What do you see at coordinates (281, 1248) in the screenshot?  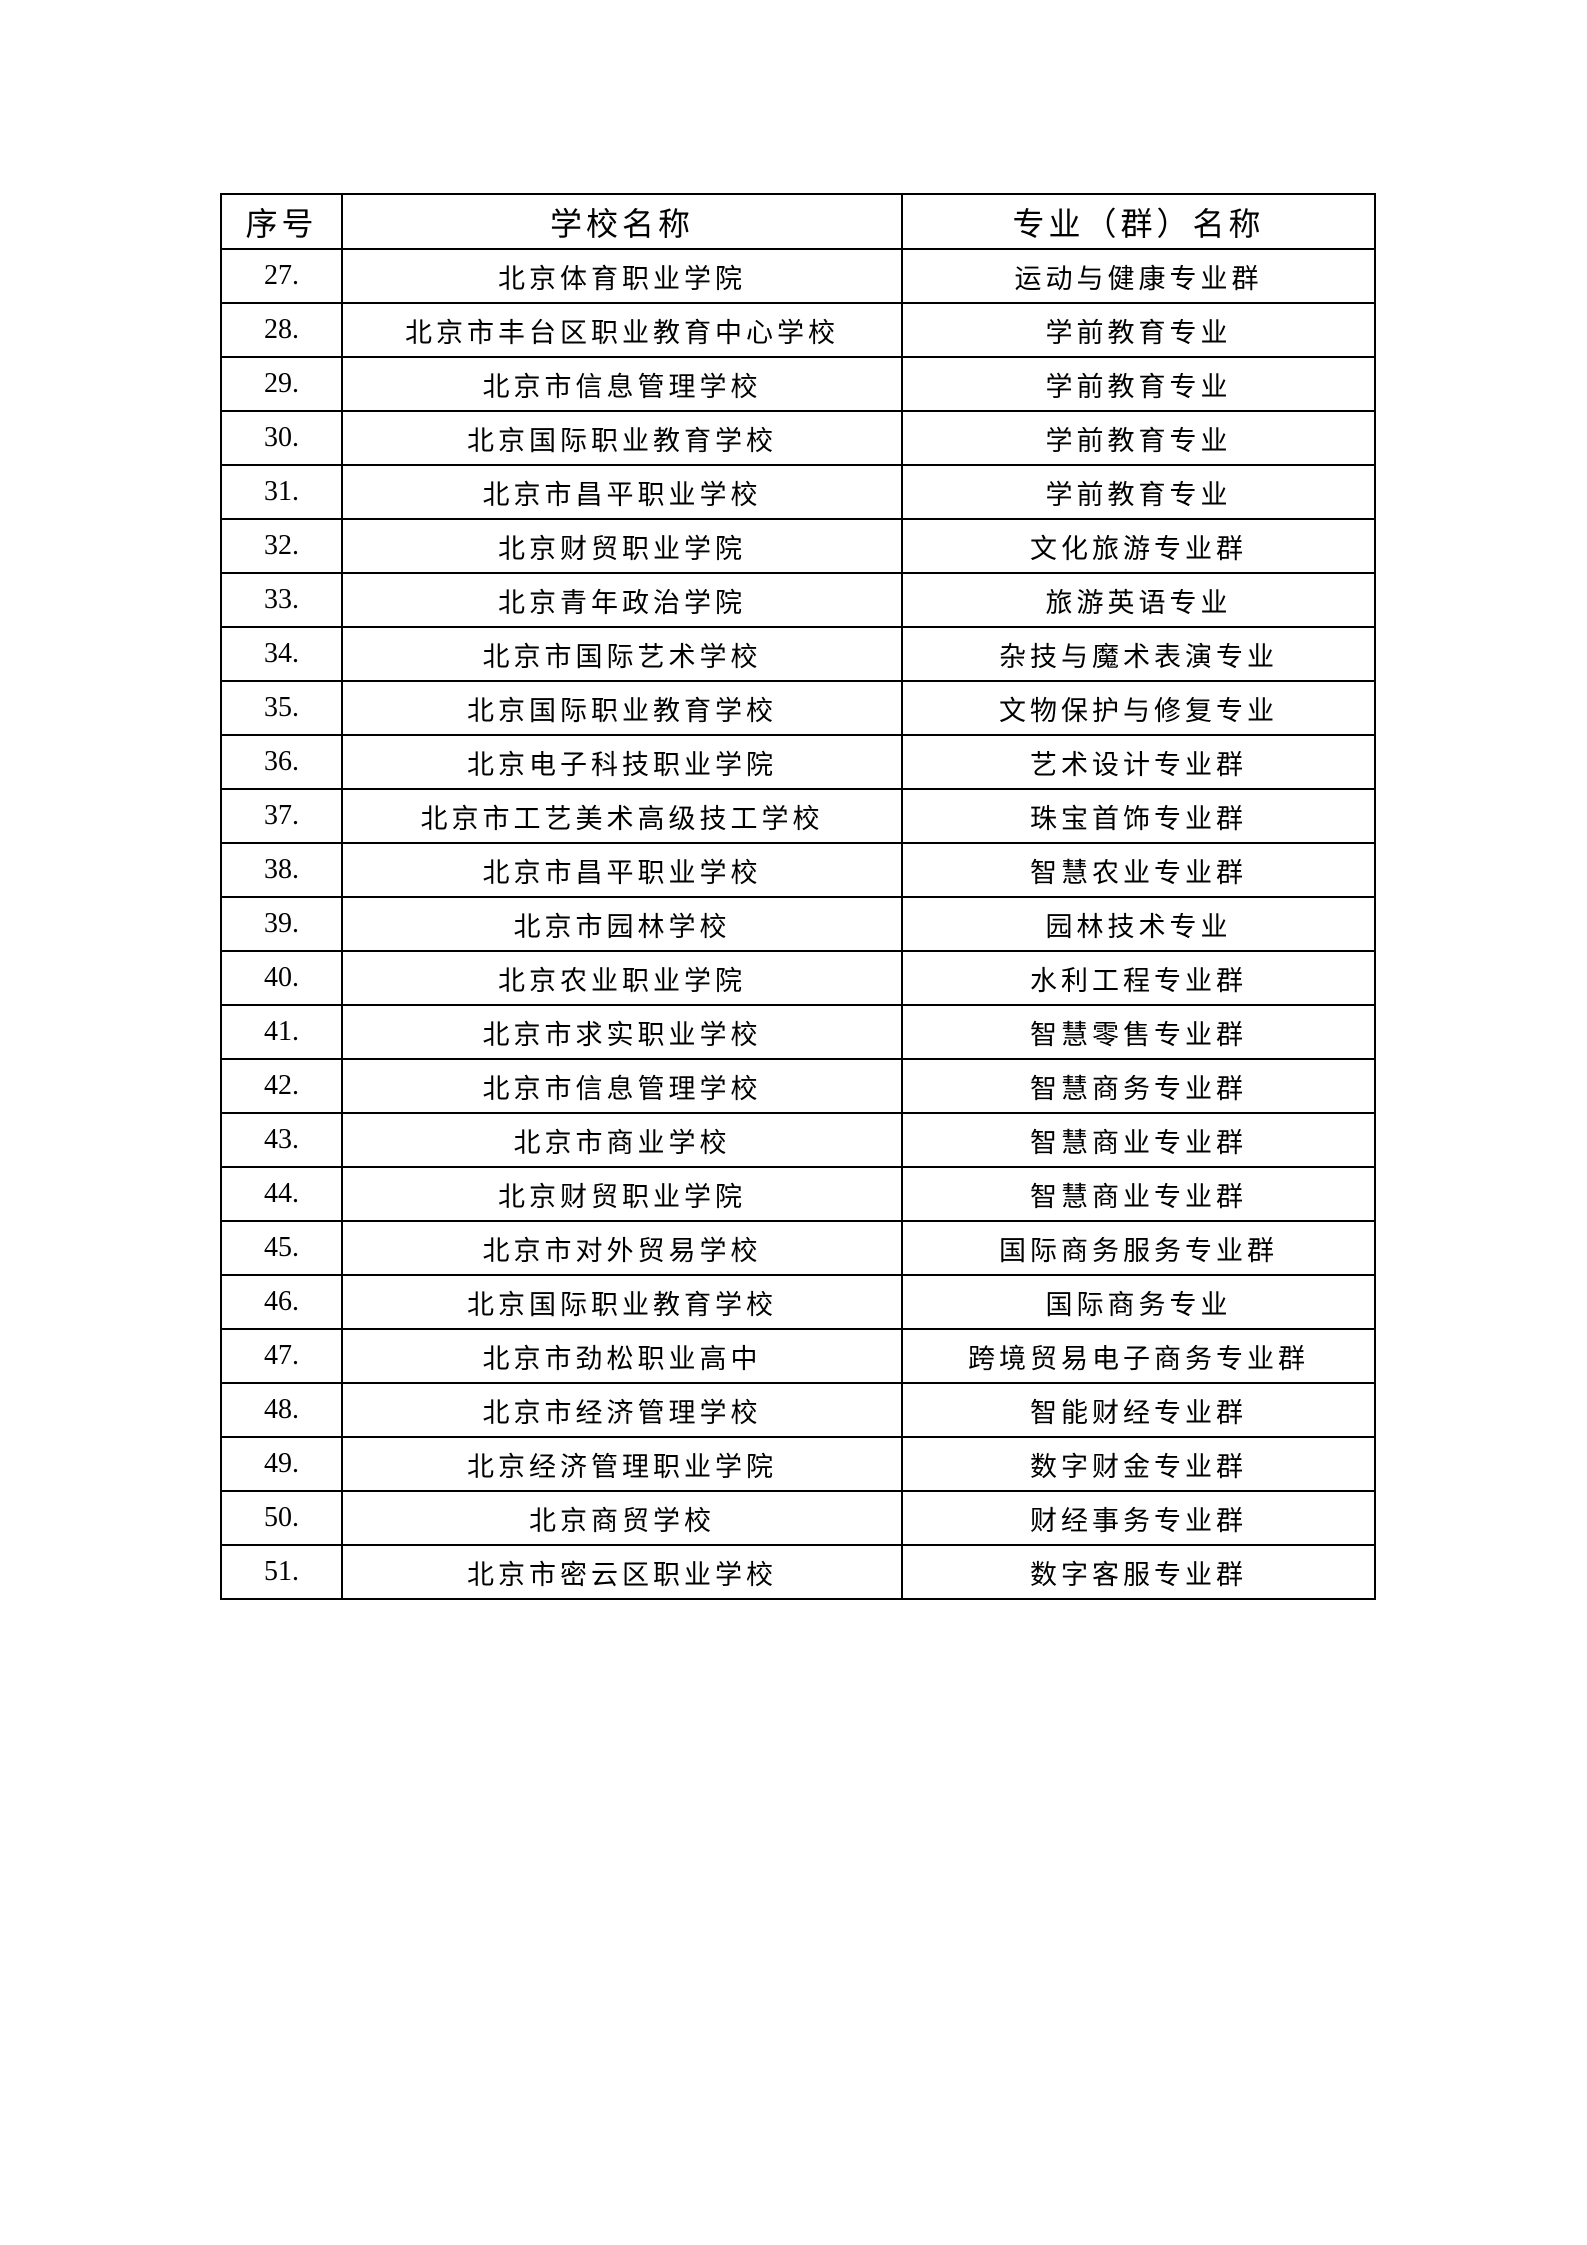 I see `index-cell: 45.` at bounding box center [281, 1248].